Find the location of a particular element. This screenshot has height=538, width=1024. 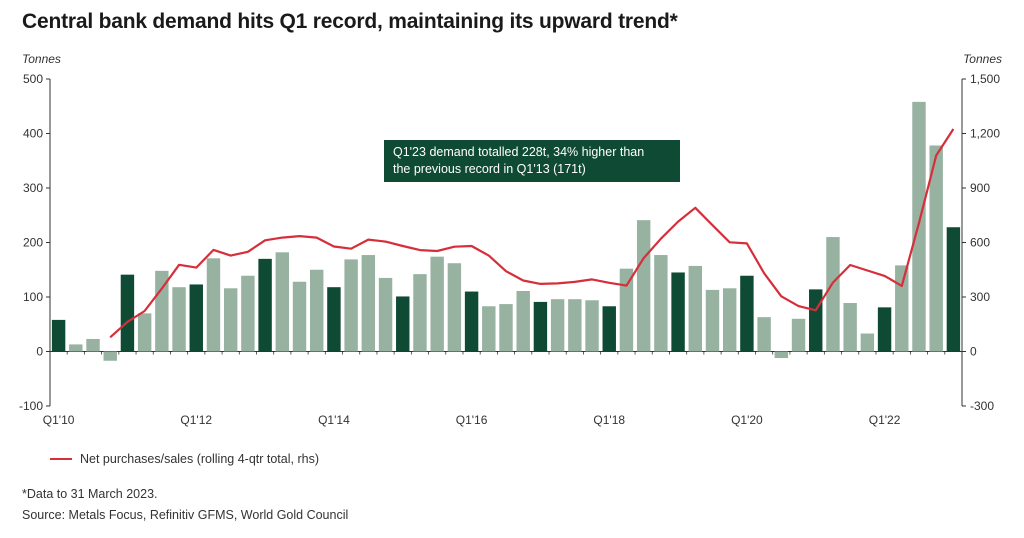

x-tick-label: Q1'22 is located at coordinates (885, 420).